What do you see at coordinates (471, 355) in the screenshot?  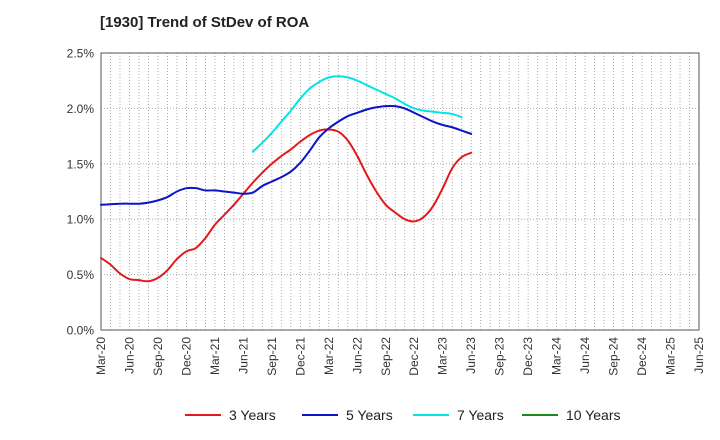 I see `x-tick-label: Jun-23` at bounding box center [471, 355].